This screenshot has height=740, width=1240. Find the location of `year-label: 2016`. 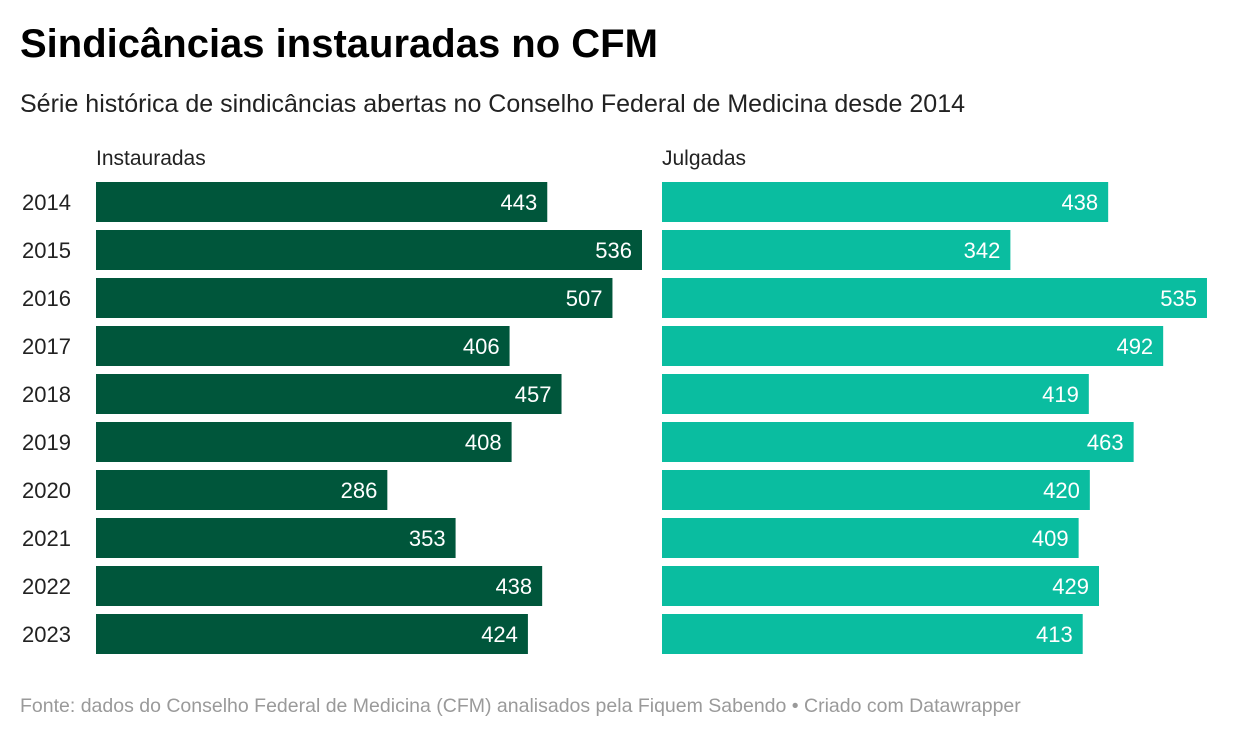

year-label: 2016 is located at coordinates (46, 298).